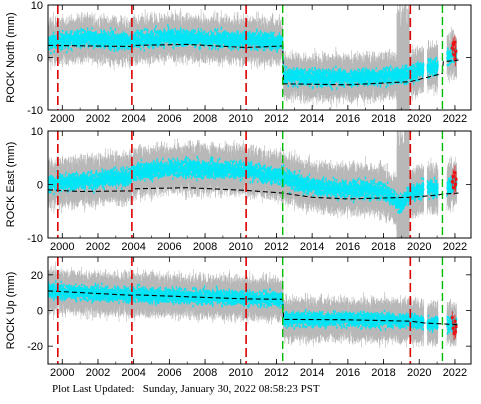 This screenshot has width=481, height=404. I want to click on y-tick-label: -20, so click(35, 347).